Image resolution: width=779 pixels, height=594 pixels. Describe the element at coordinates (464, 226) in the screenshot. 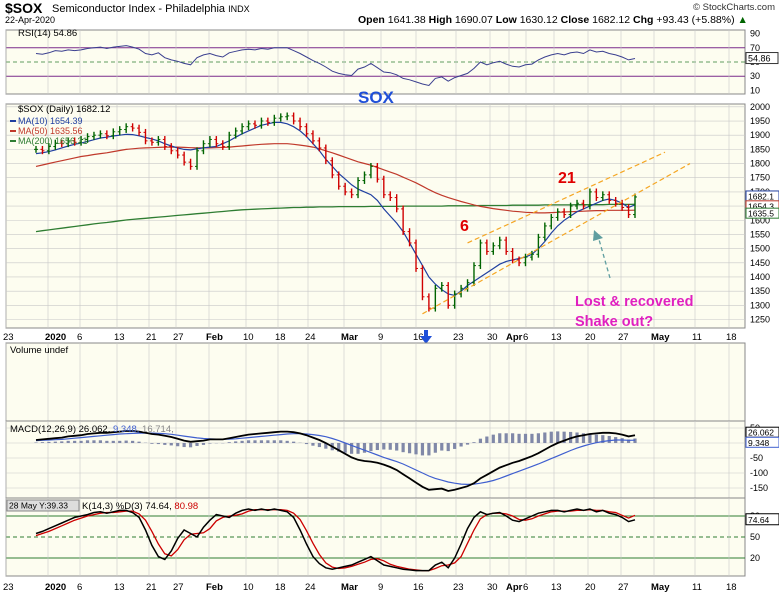

I see `wave-6-annotation: 6` at that location.